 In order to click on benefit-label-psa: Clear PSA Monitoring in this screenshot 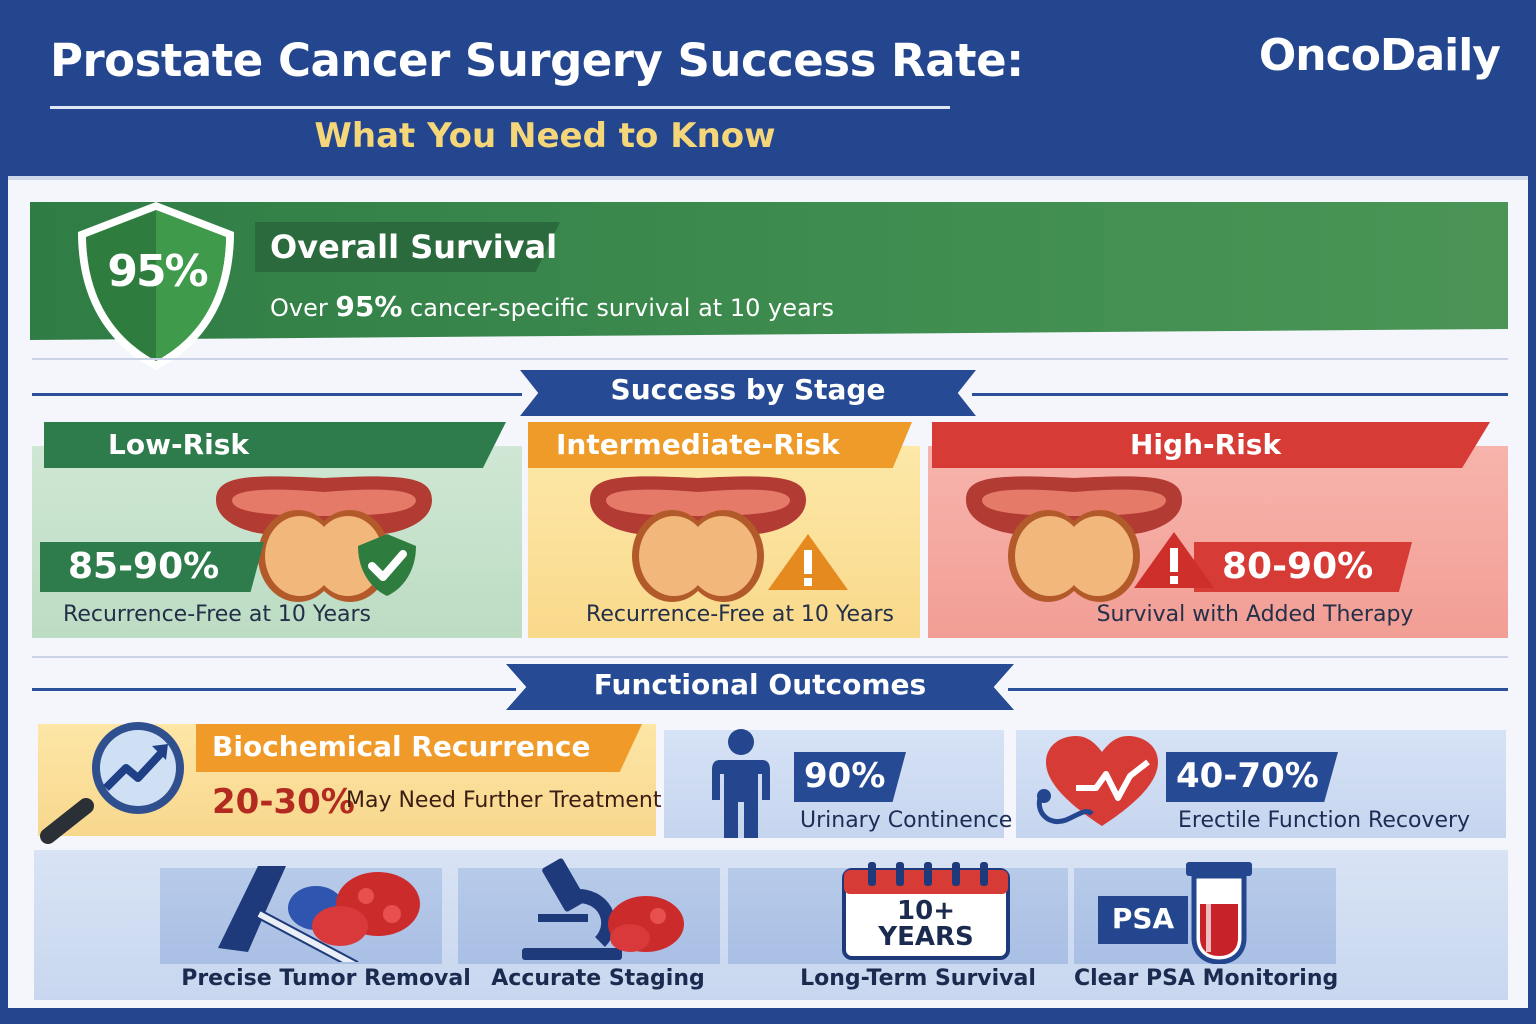, I will do `click(1206, 978)`.